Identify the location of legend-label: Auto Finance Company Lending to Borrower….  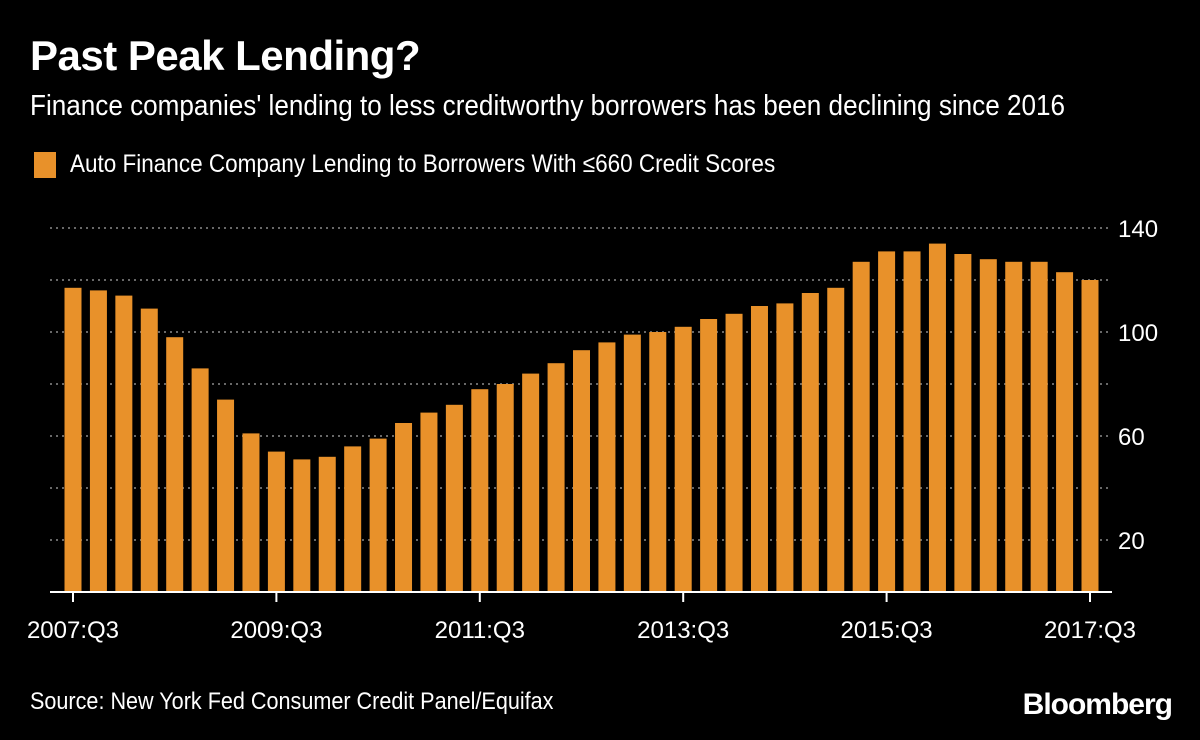
(423, 164).